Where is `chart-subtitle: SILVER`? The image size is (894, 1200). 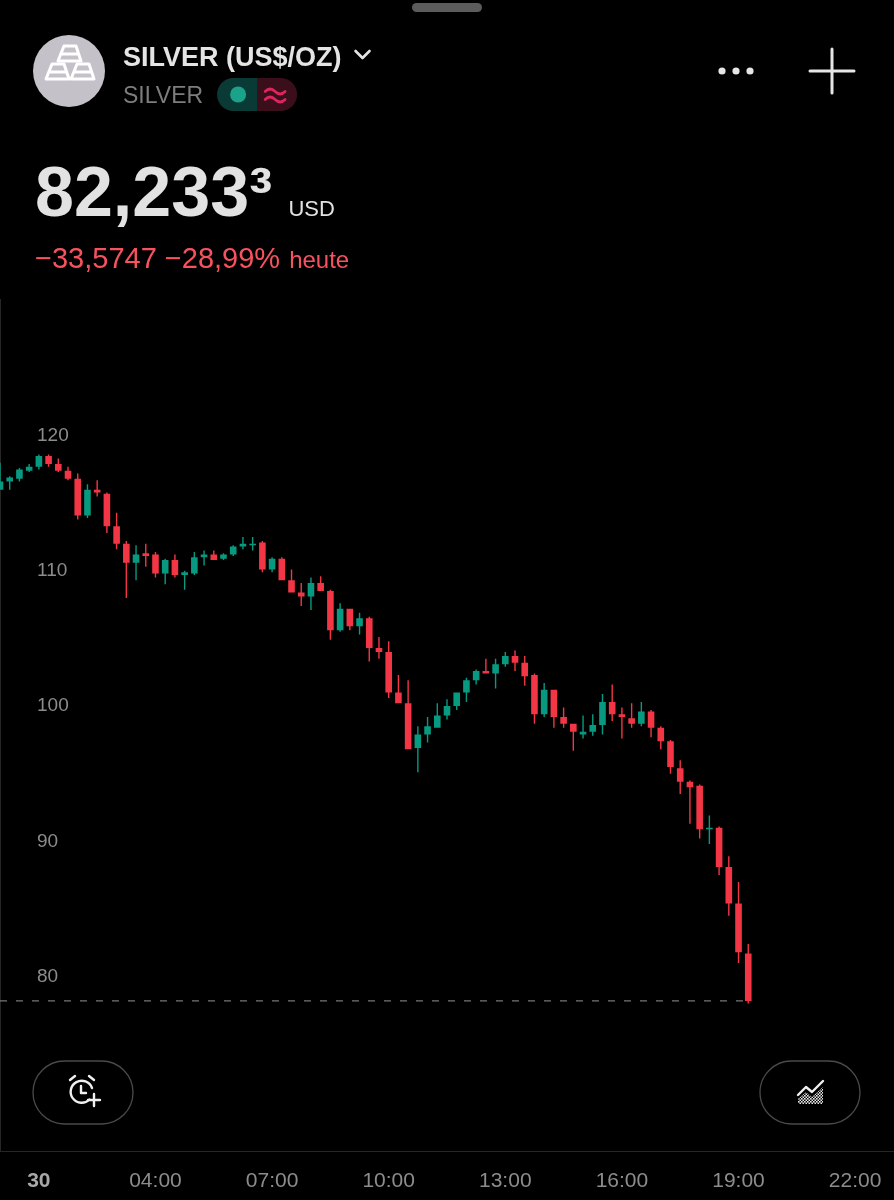 chart-subtitle: SILVER is located at coordinates (163, 95).